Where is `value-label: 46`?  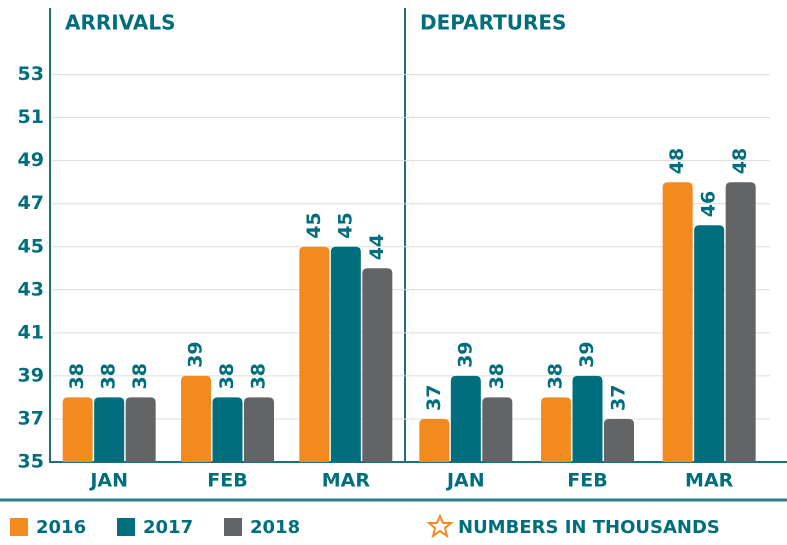 value-label: 46 is located at coordinates (709, 204).